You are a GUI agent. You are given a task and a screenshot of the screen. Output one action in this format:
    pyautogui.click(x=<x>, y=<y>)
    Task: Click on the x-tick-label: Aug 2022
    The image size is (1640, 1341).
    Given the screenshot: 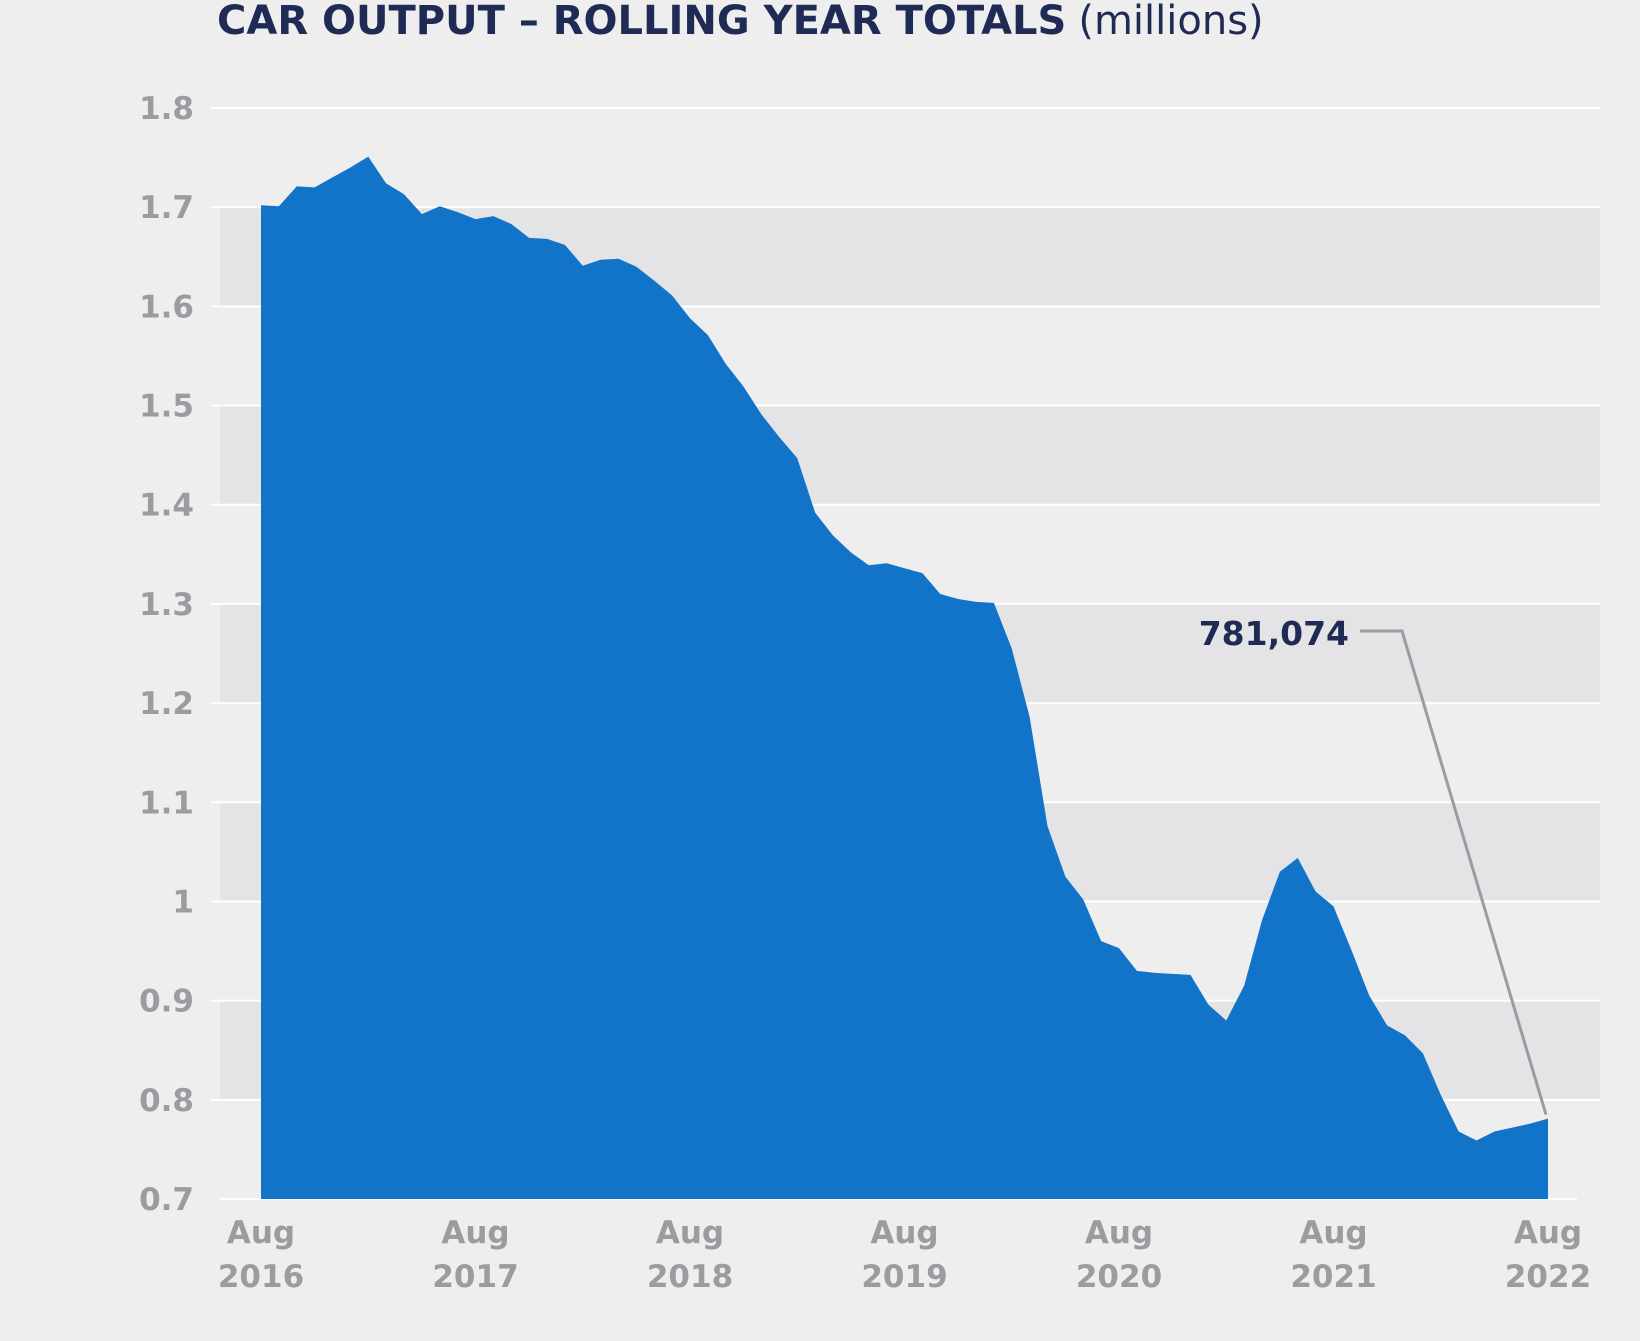 What is the action you would take?
    pyautogui.click(x=1548, y=1255)
    